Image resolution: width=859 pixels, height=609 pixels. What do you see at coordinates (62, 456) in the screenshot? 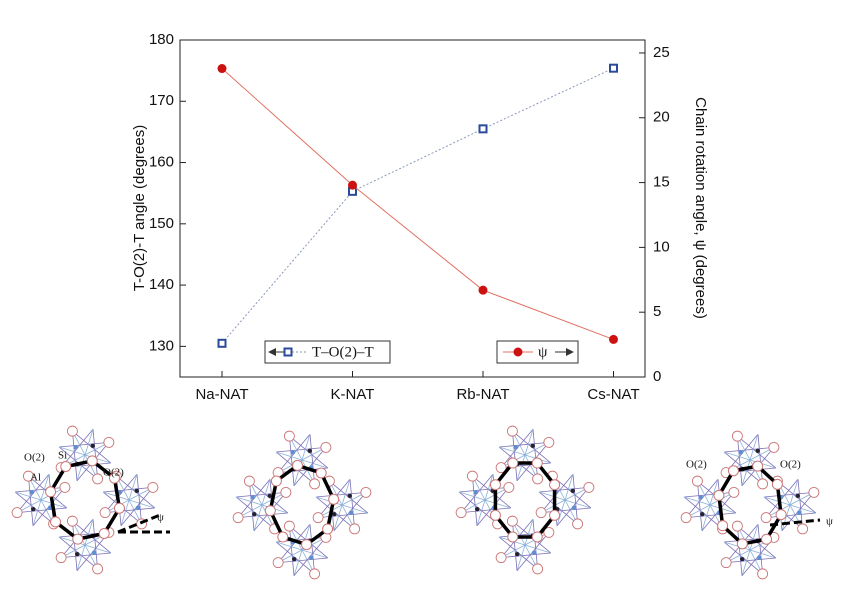
I see `structure-label: Si` at bounding box center [62, 456].